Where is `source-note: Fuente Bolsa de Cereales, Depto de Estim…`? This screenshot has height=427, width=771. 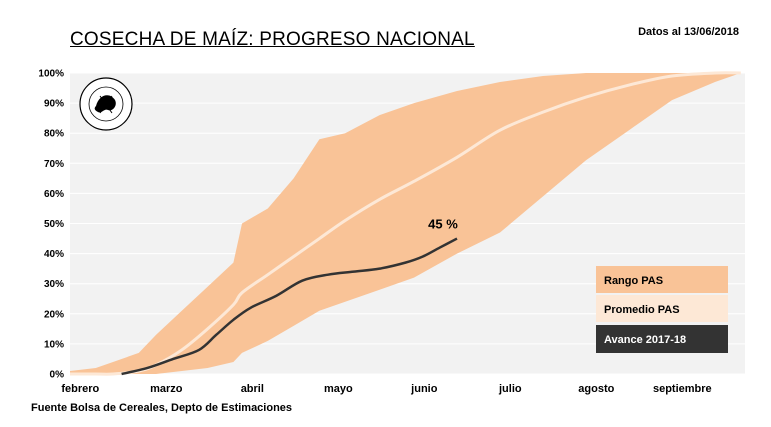
source-note: Fuente Bolsa de Cereales, Depto de Estim… is located at coordinates (162, 408).